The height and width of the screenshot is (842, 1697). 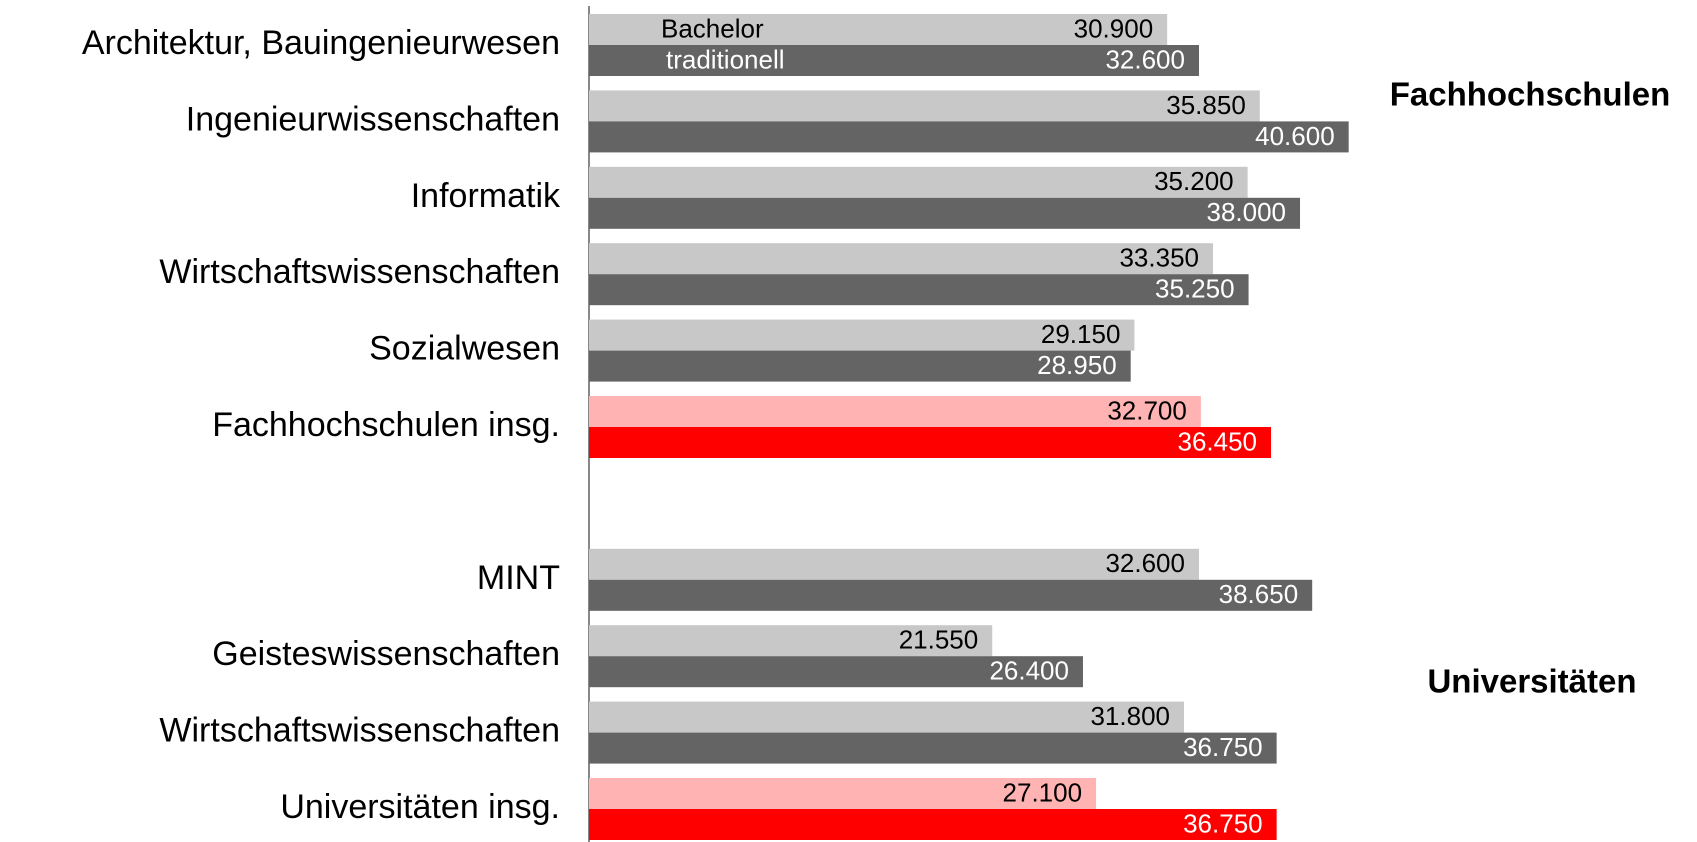 I want to click on value-label: 30.900, so click(x=1114, y=28).